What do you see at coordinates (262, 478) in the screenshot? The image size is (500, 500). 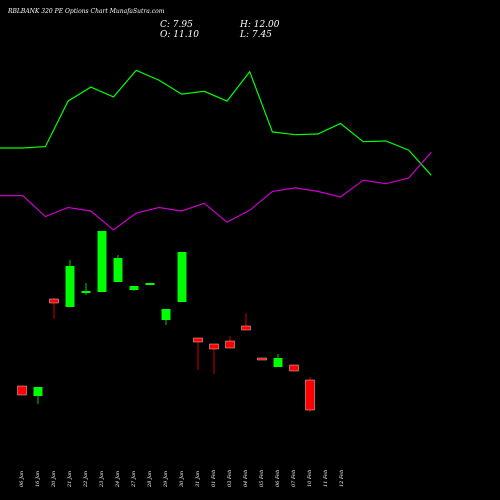 I see `x-tick-label: 05 Feb` at bounding box center [262, 478].